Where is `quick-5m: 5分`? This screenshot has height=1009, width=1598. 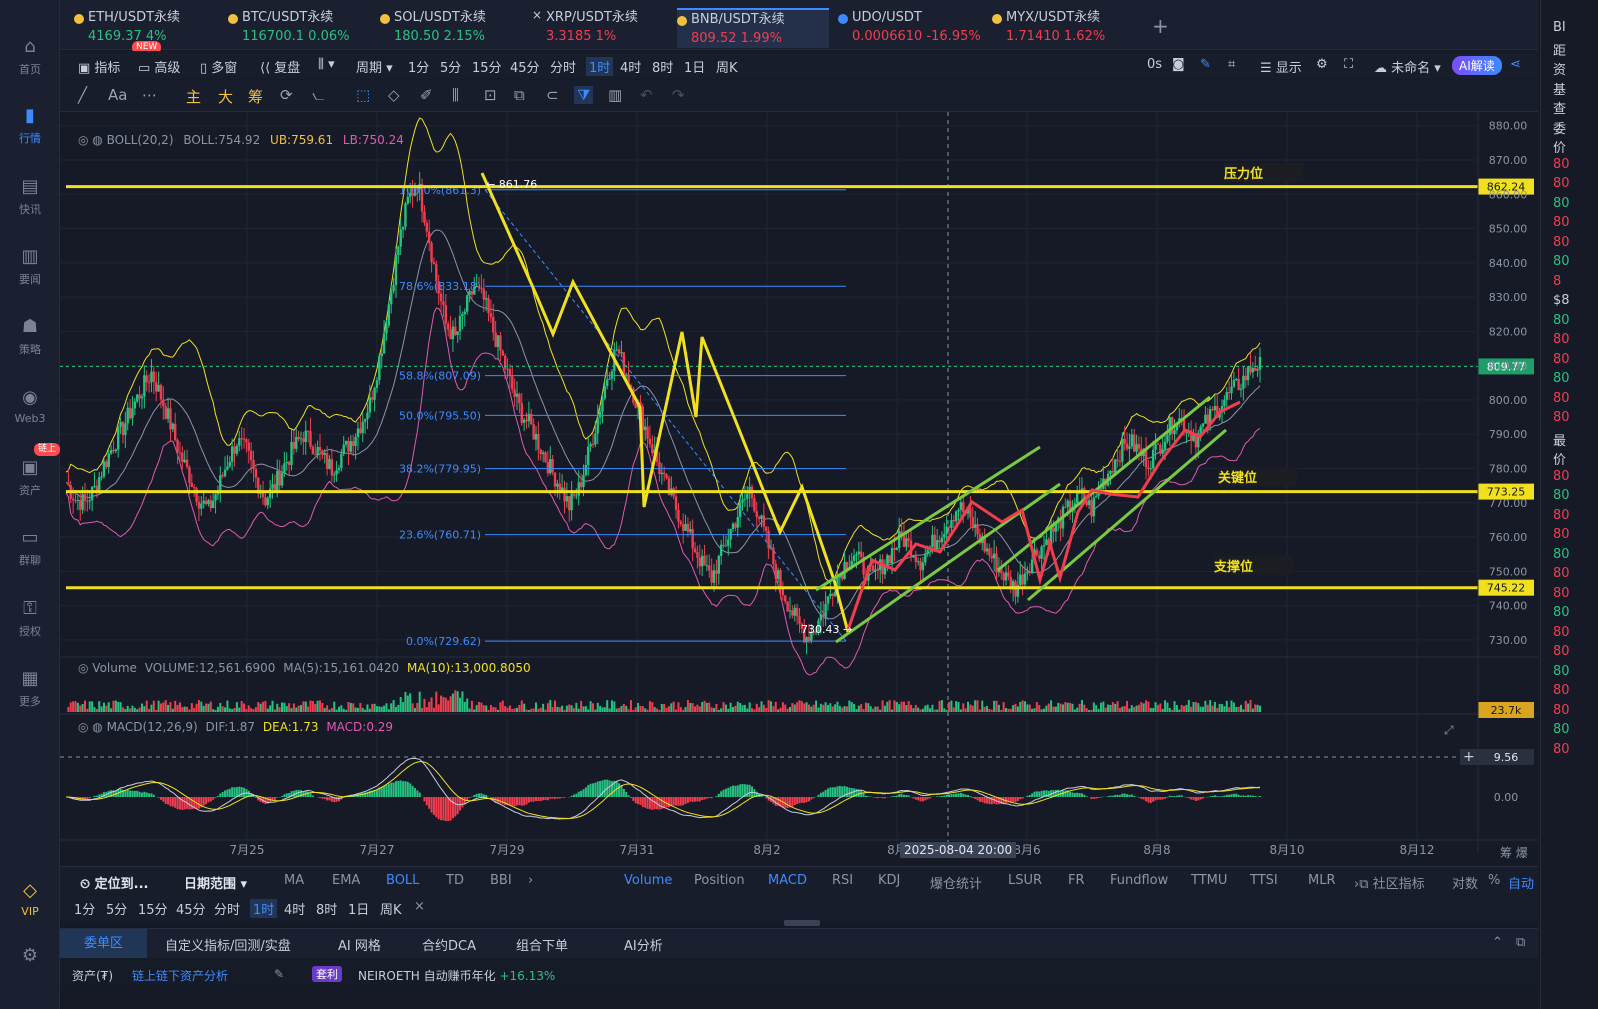
quick-5m: 5分 is located at coordinates (117, 910).